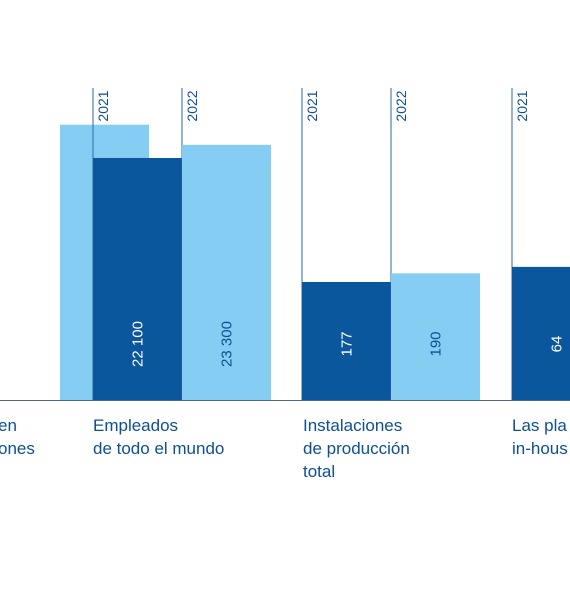  I want to click on group-label-production-facilities: Instalaciones de producción total, so click(356, 448).